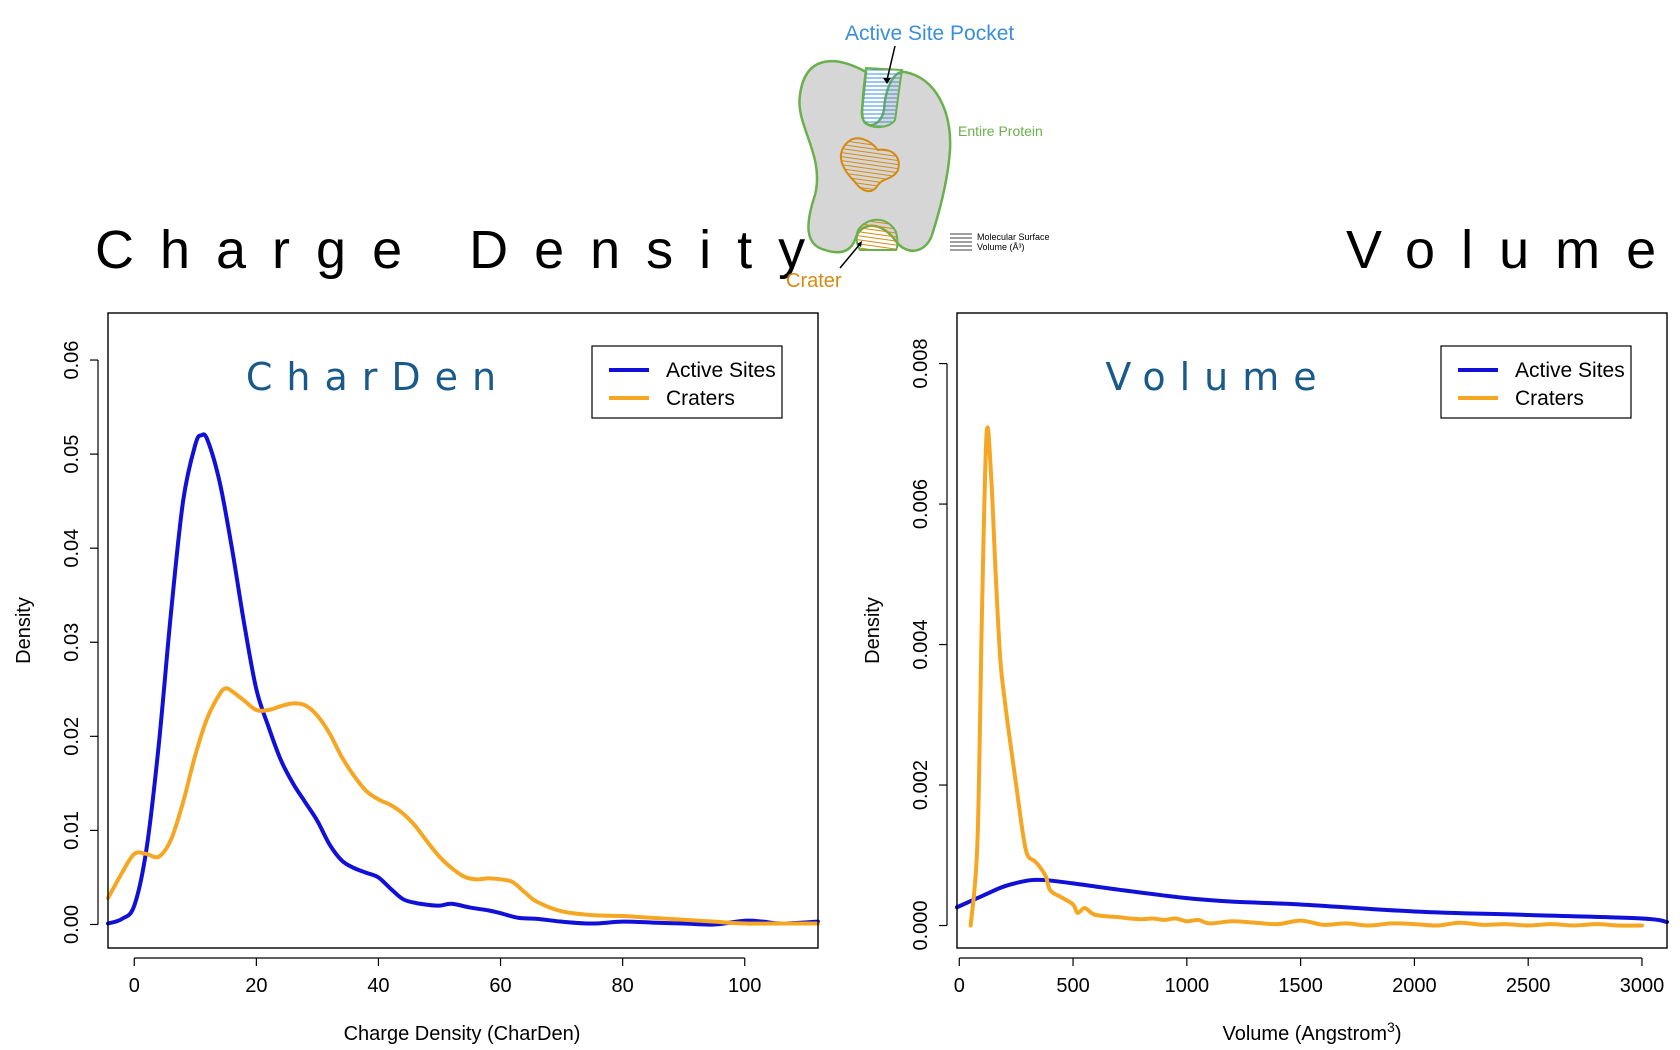 This screenshot has width=1680, height=1050. Describe the element at coordinates (891, 63) in the screenshot. I see `active-site-arrow` at that location.